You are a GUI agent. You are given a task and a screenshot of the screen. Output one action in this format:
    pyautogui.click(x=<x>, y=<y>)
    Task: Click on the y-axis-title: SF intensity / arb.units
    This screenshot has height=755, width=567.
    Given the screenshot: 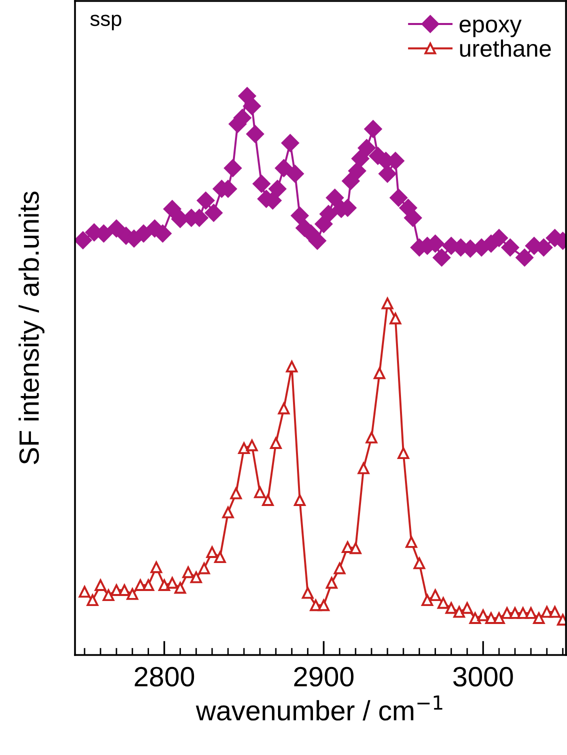 What is the action you would take?
    pyautogui.click(x=31, y=328)
    